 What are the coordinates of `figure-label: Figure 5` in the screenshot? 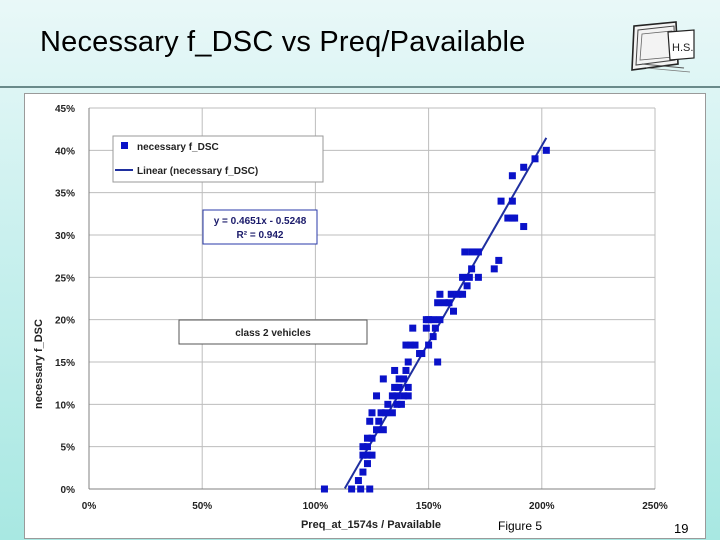 It's located at (520, 526).